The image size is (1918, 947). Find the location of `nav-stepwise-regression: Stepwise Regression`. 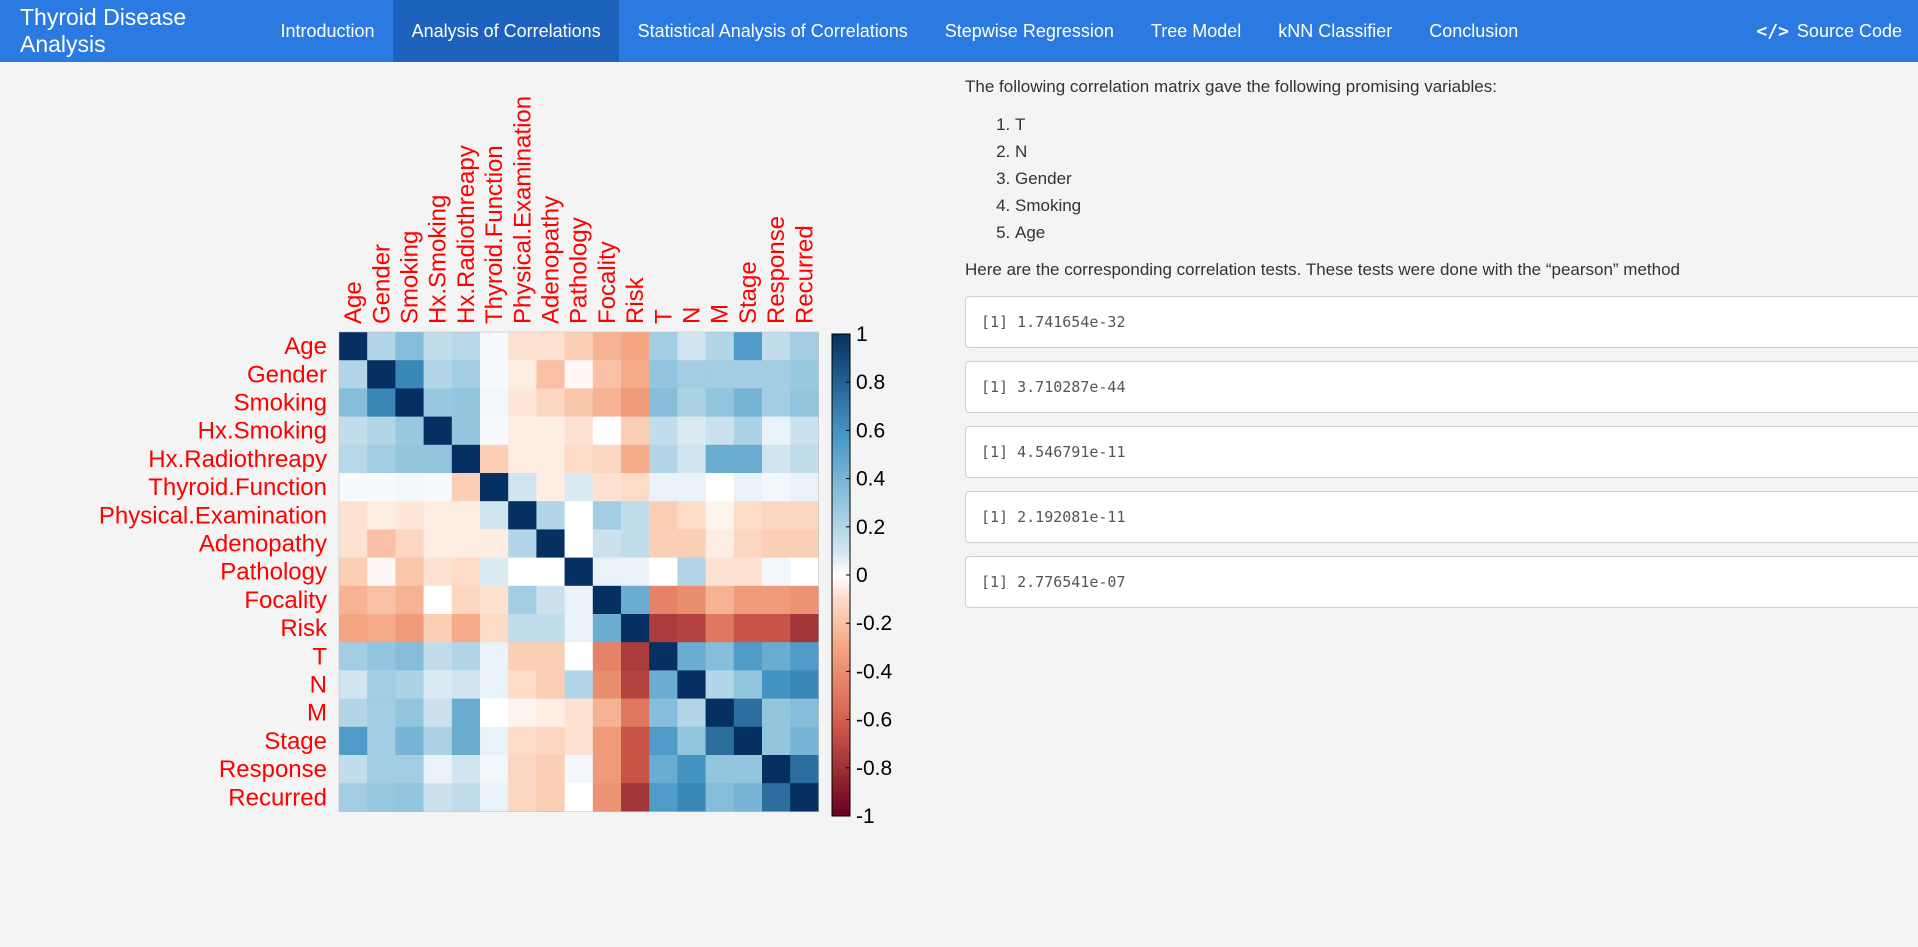

nav-stepwise-regression: Stepwise Regression is located at coordinates (1029, 30).